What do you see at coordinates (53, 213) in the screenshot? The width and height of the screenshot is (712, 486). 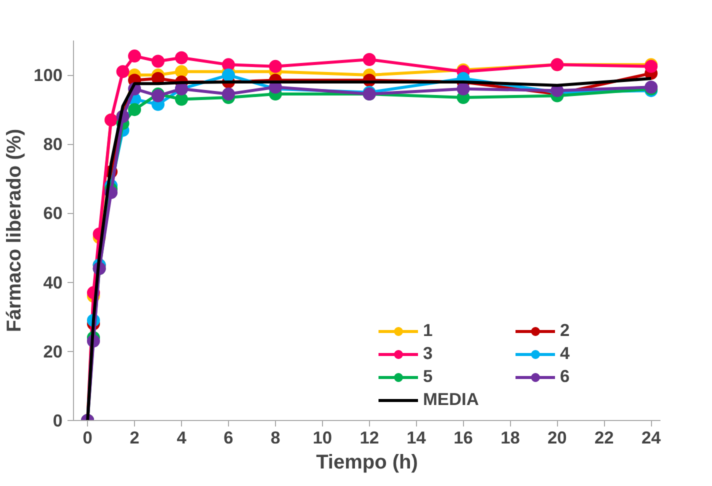 I see `y-tick-label: 60` at bounding box center [53, 213].